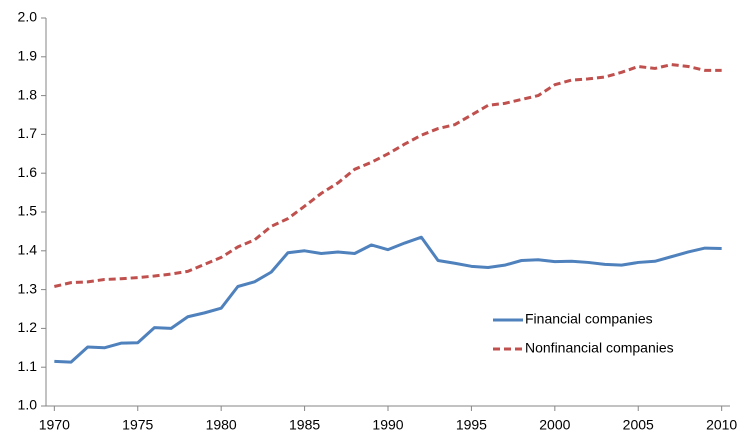 The image size is (743, 435). I want to click on y-tick-label: 1.0, so click(28, 405).